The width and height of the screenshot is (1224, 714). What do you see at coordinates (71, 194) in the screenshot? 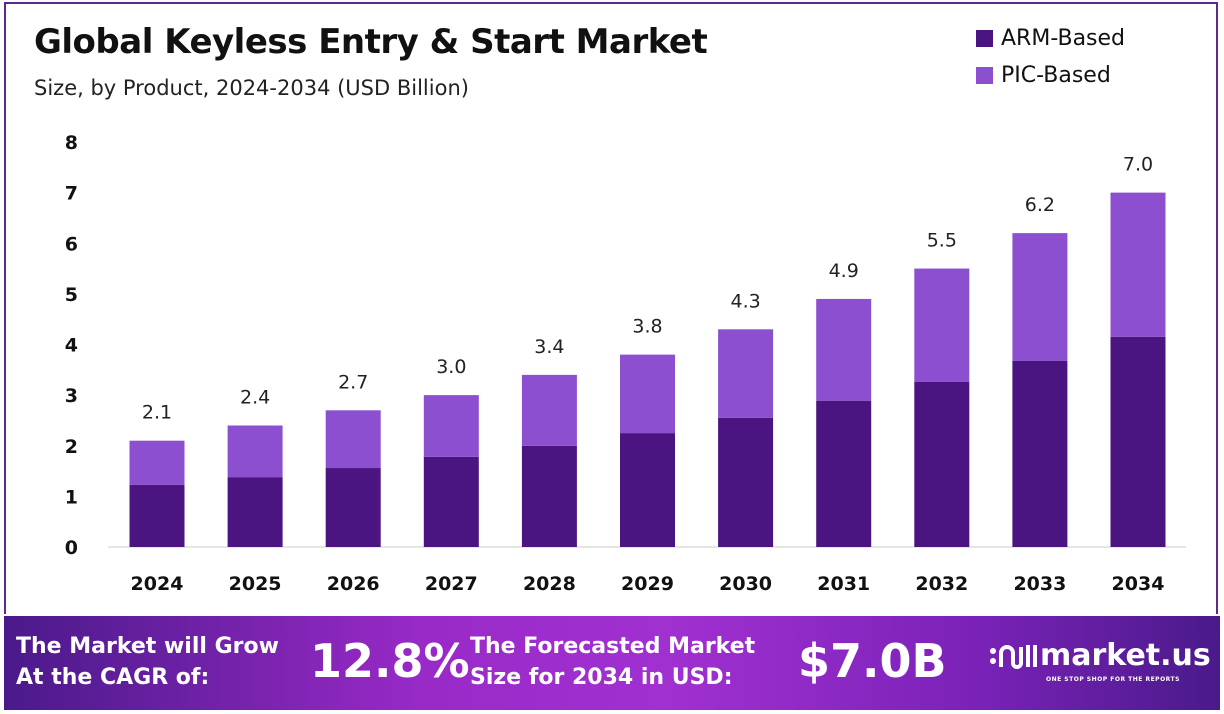
I see `y-tick-label: 7` at bounding box center [71, 194].